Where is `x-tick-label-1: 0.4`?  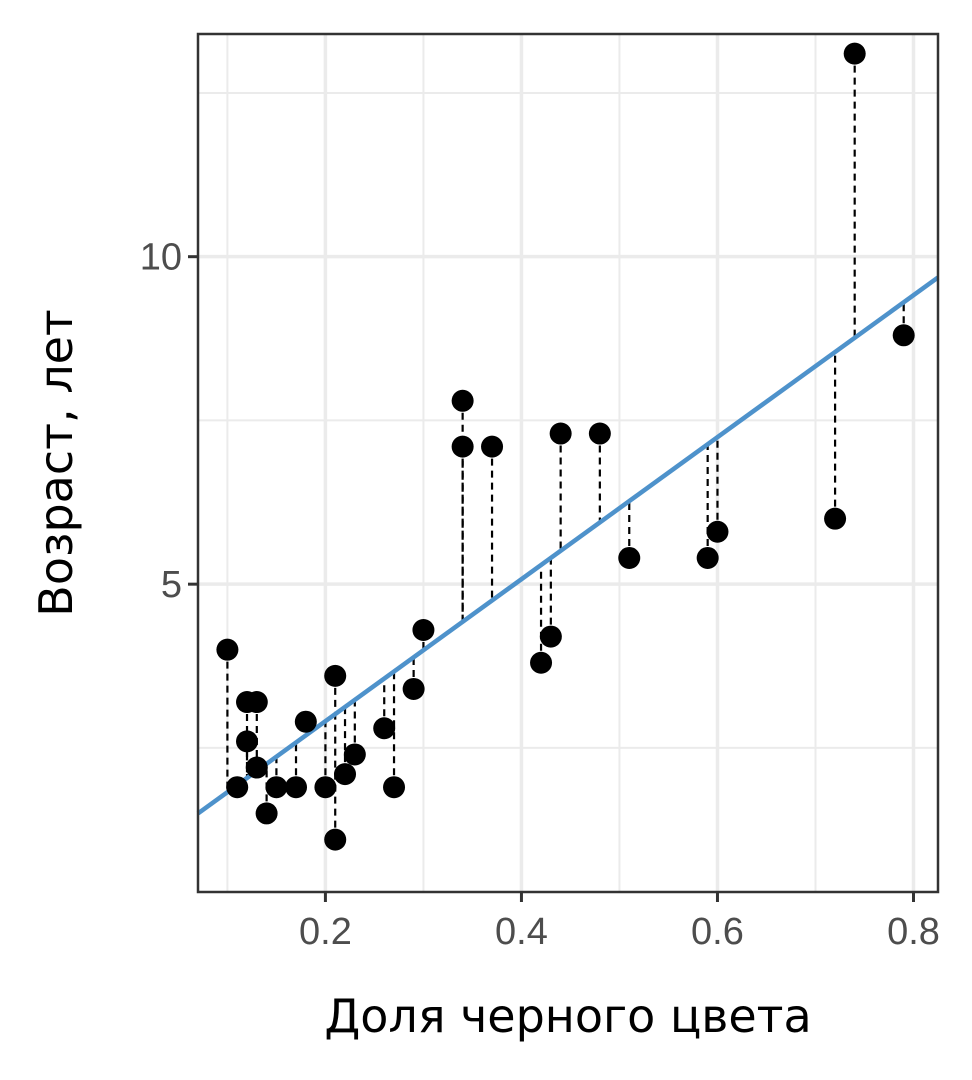 x-tick-label-1: 0.4 is located at coordinates (521, 932).